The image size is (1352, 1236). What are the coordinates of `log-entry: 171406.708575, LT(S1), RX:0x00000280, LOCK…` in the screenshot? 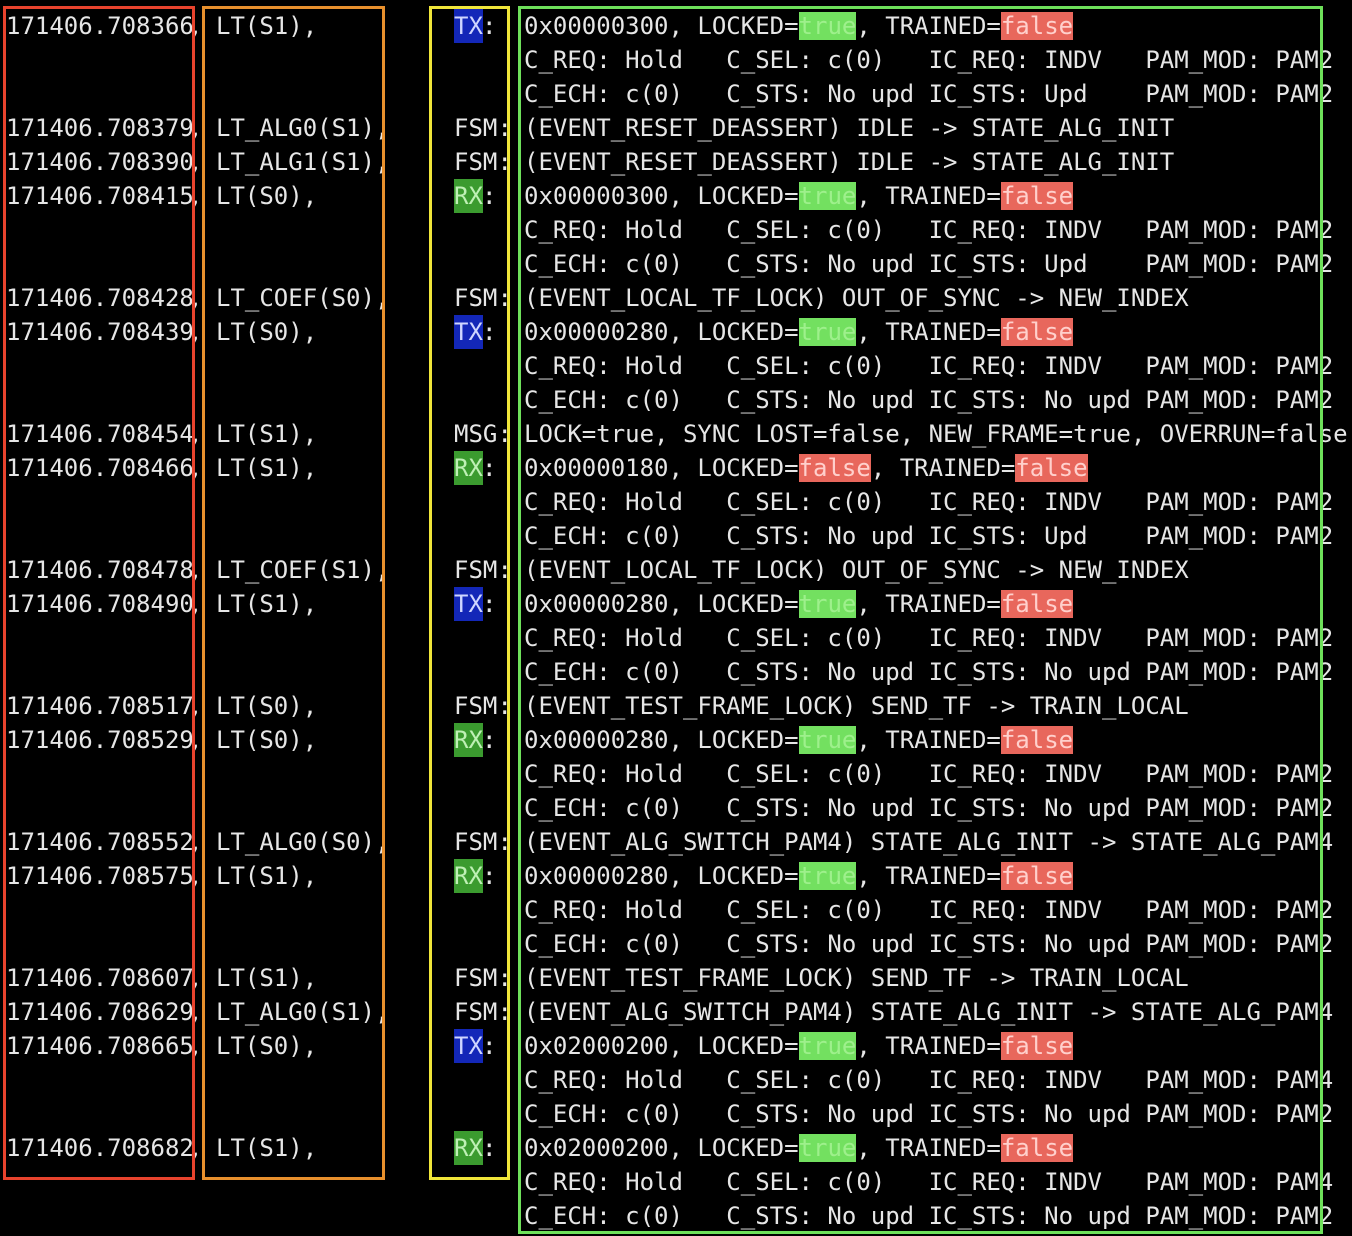 It's located at (676, 876).